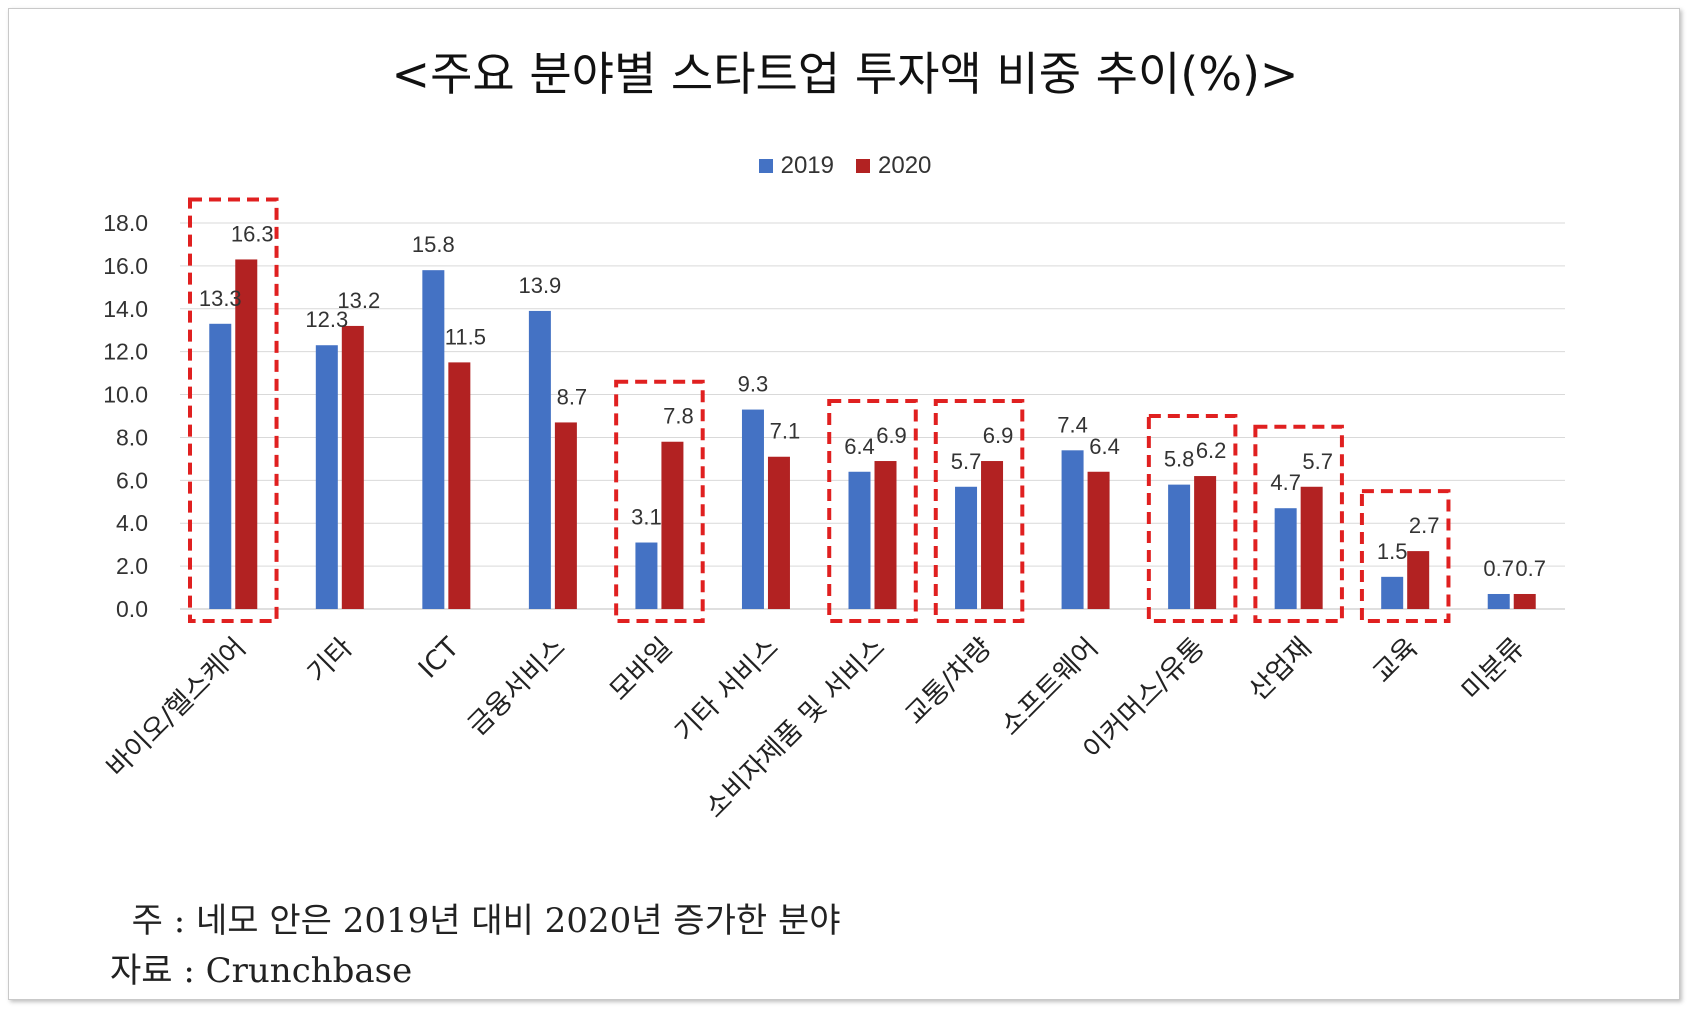 The image size is (1690, 1010). What do you see at coordinates (753, 384) in the screenshot?
I see `data-label-2019: 9.3` at bounding box center [753, 384].